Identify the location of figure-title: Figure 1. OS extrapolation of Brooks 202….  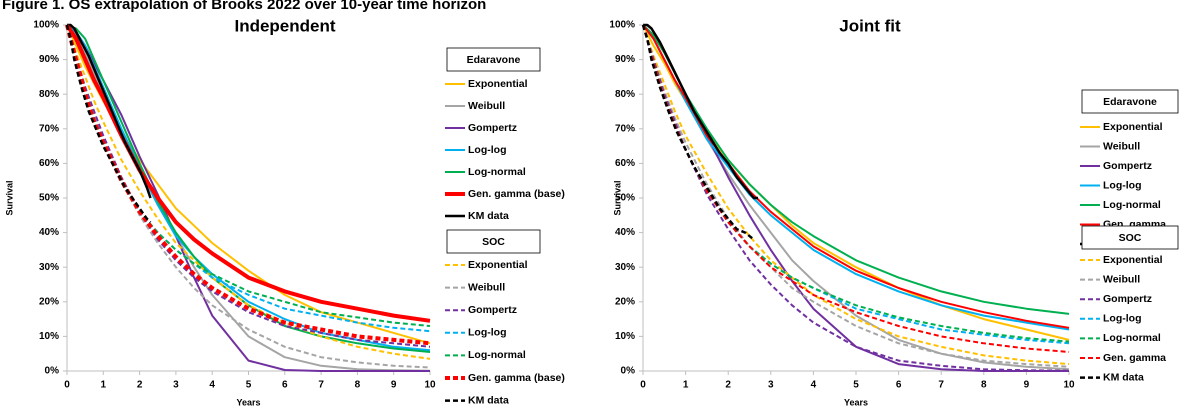
(244, 6).